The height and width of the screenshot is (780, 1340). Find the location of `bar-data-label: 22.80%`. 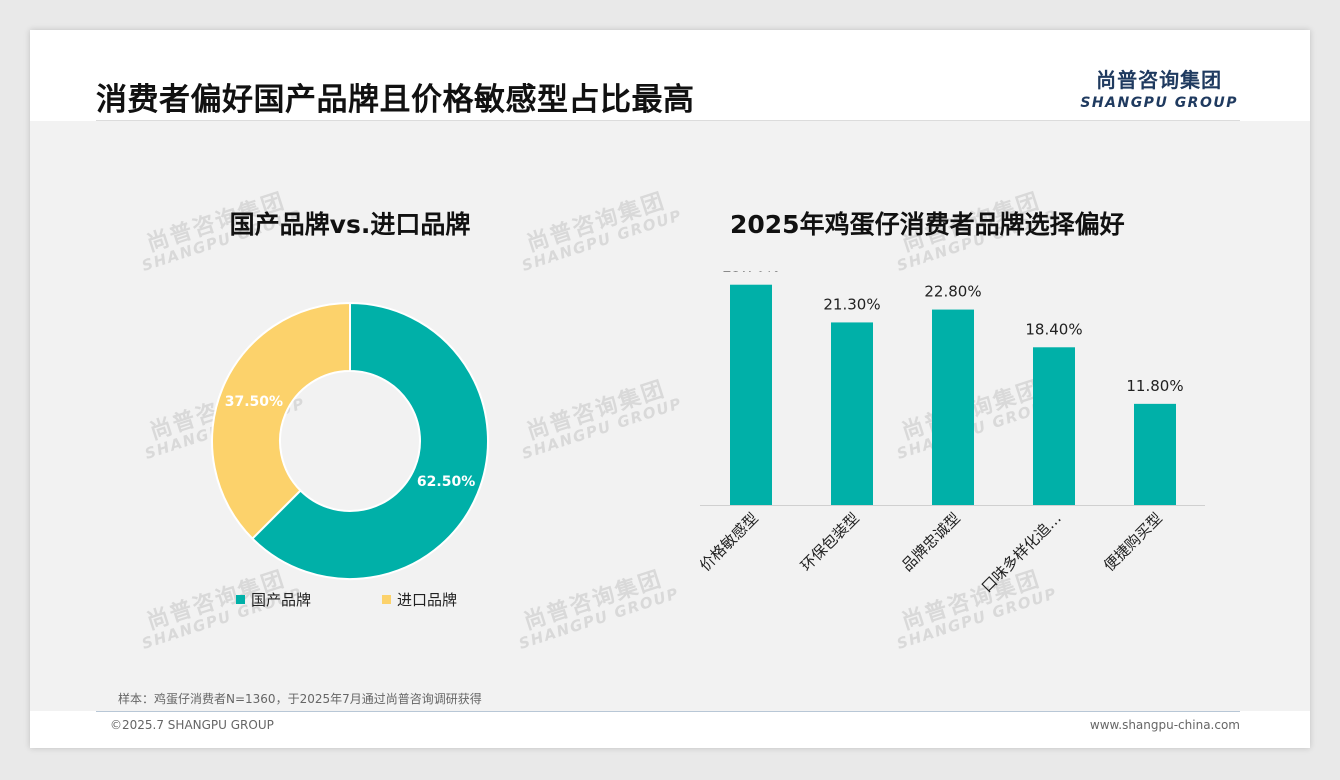

bar-data-label: 22.80% is located at coordinates (952, 292).